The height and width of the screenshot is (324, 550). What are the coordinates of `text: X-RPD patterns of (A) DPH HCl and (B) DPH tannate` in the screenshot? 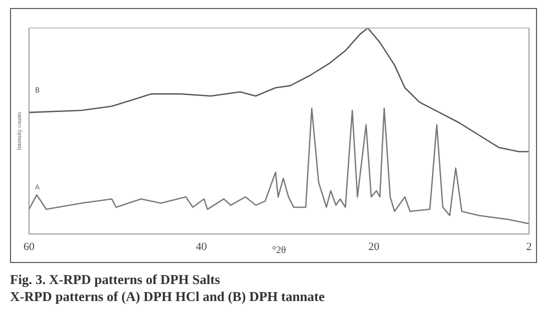 It's located at (168, 296).